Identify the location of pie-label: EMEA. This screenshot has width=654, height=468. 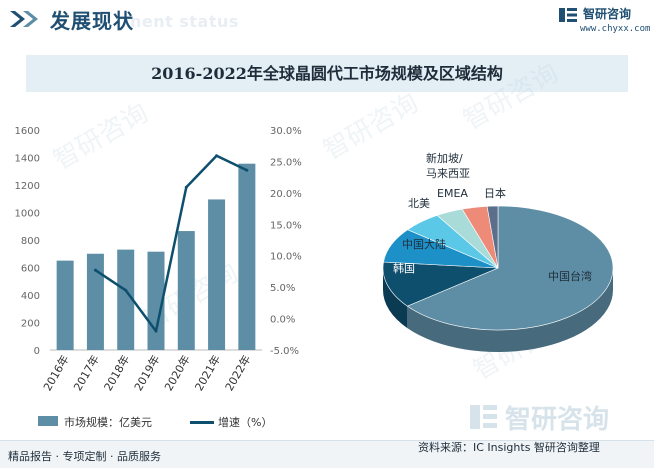
(452, 193).